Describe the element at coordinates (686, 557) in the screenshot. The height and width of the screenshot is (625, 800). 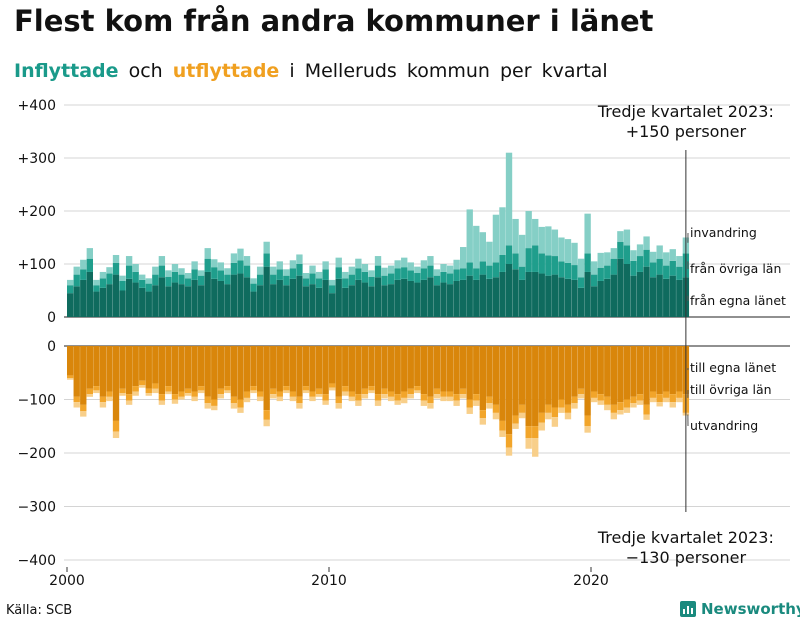
I see `annotation-bottom-line2: −130 personer` at that location.